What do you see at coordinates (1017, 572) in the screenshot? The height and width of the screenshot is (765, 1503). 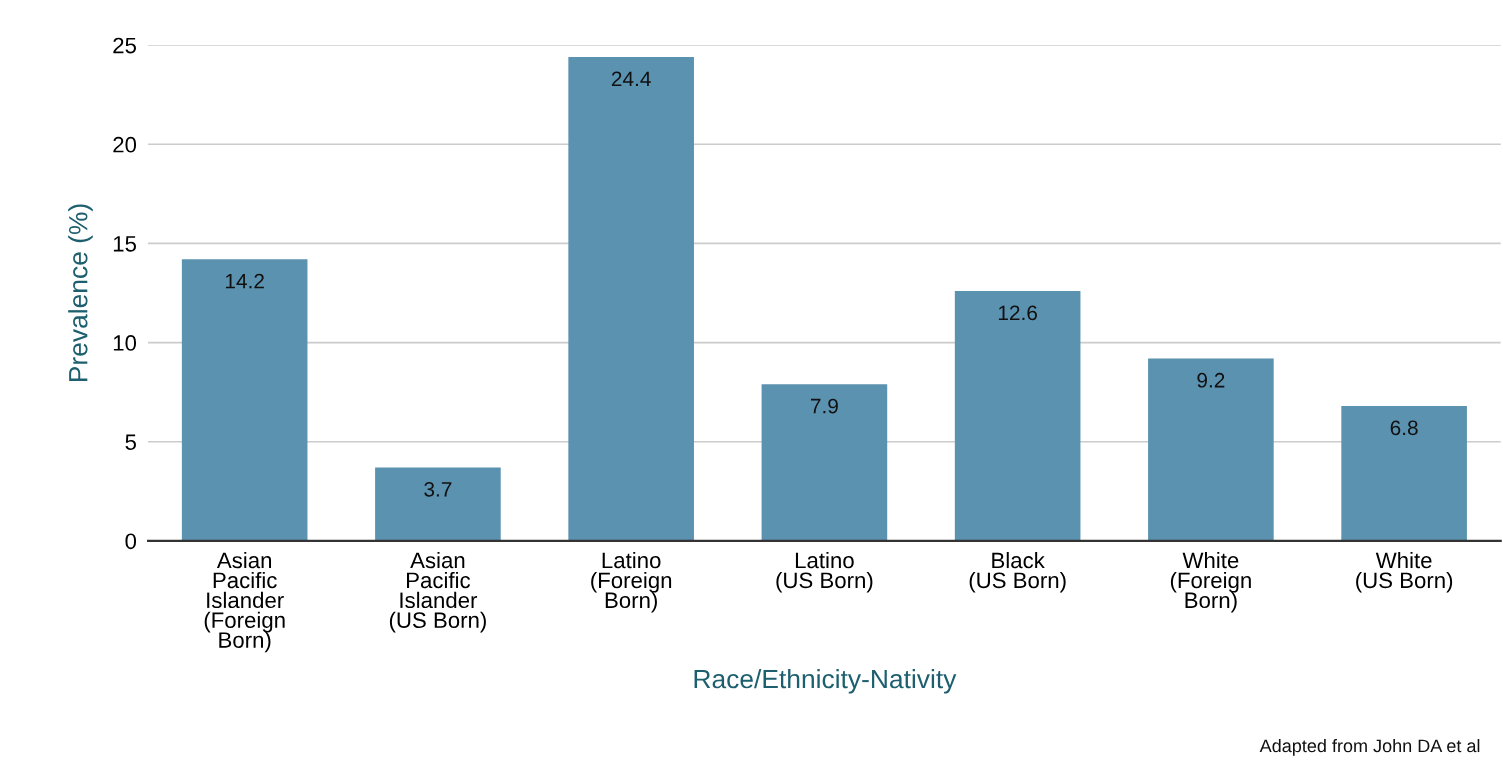 I see `x-tick-label: Black (US Born)` at bounding box center [1017, 572].